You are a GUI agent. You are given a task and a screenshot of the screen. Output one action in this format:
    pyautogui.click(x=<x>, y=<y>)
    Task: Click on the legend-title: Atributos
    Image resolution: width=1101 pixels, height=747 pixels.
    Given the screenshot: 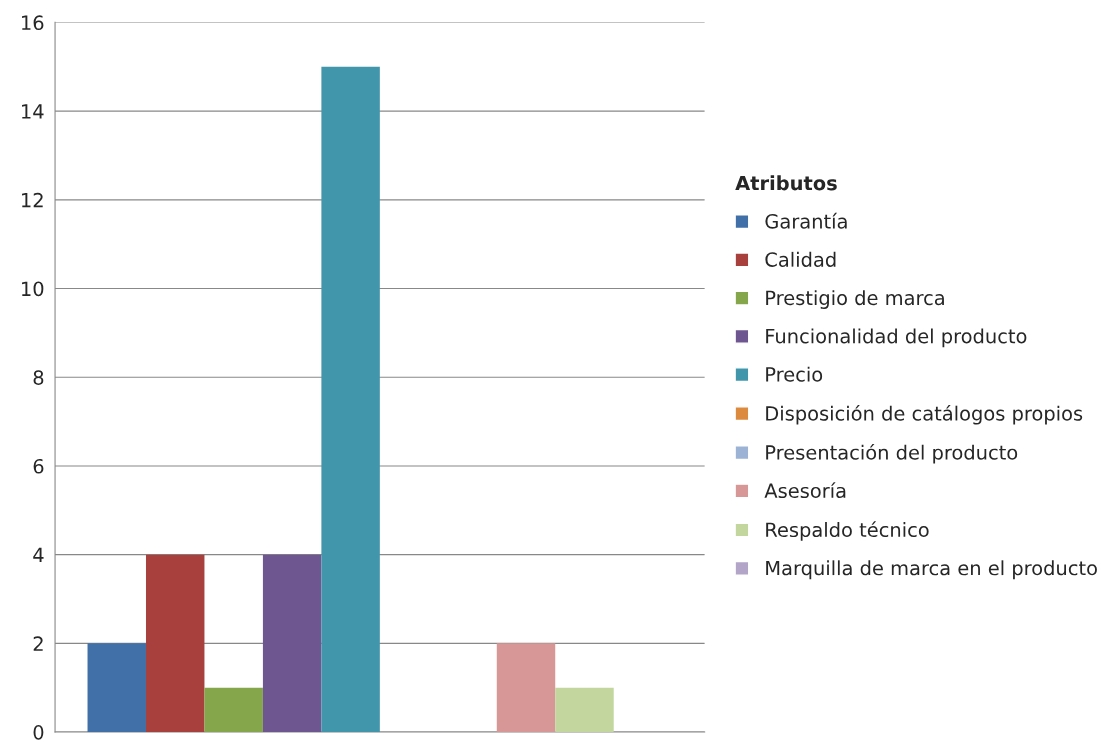 What is the action you would take?
    pyautogui.click(x=786, y=183)
    